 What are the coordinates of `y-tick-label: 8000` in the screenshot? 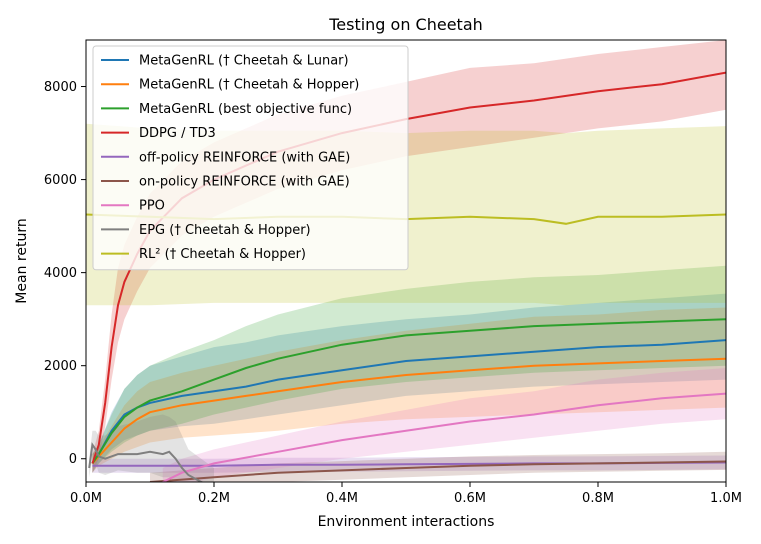 It's located at (60, 87).